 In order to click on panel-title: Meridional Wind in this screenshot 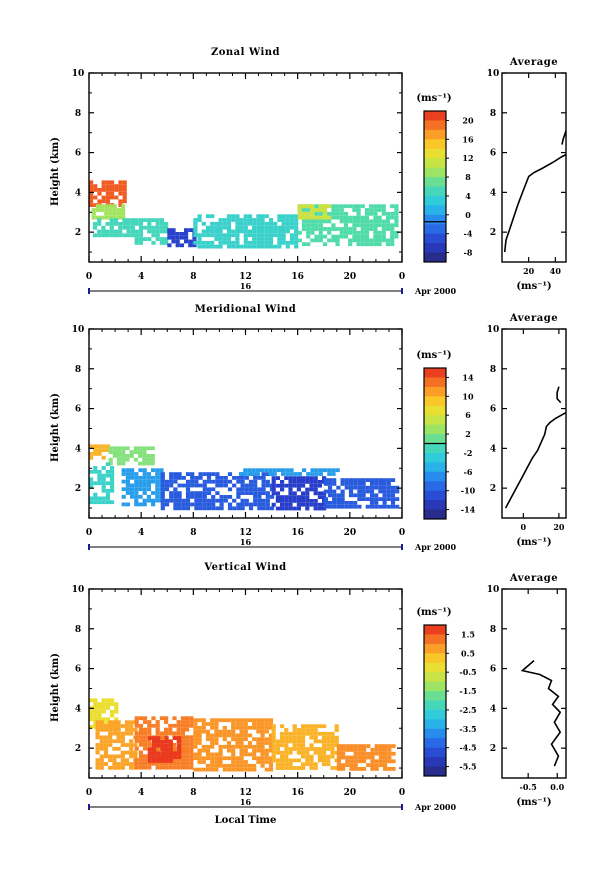, I will do `click(246, 309)`.